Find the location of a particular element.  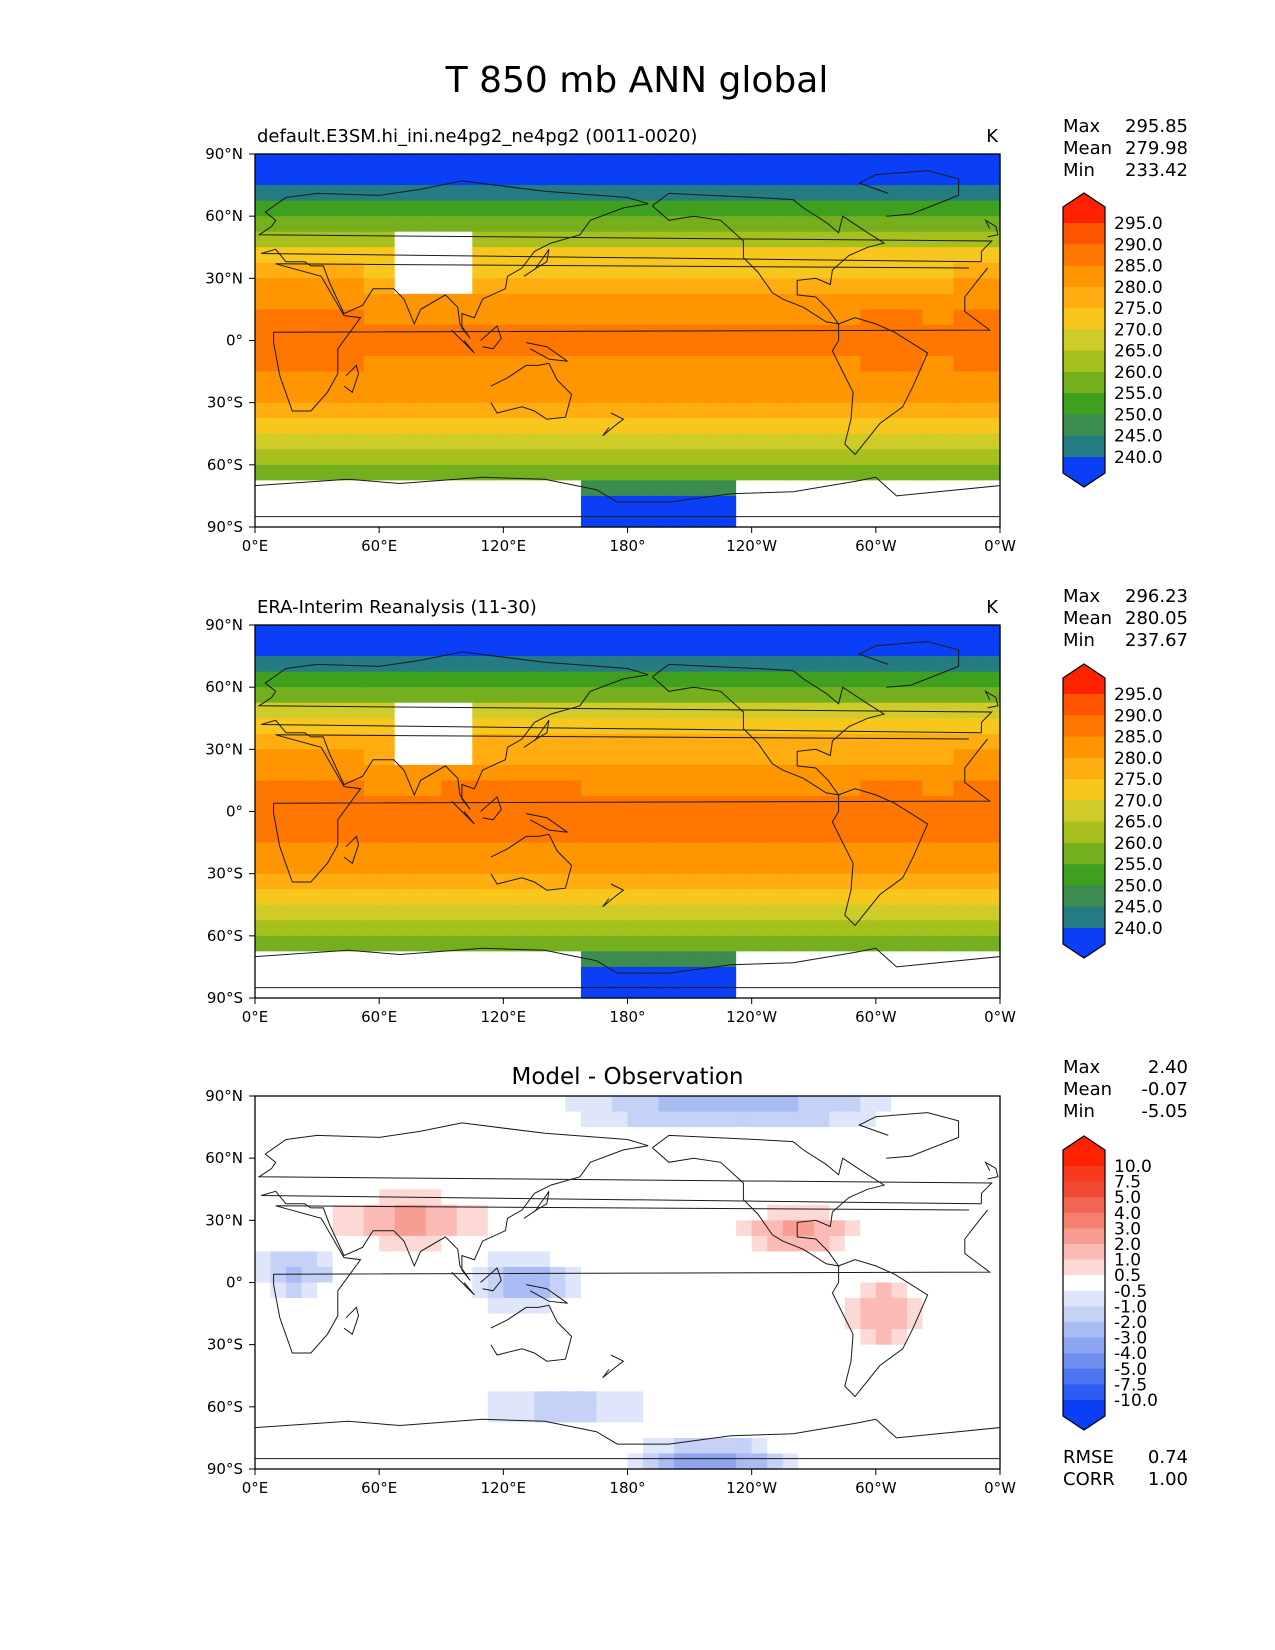

x-tick-label: 0°W is located at coordinates (1000, 1017).